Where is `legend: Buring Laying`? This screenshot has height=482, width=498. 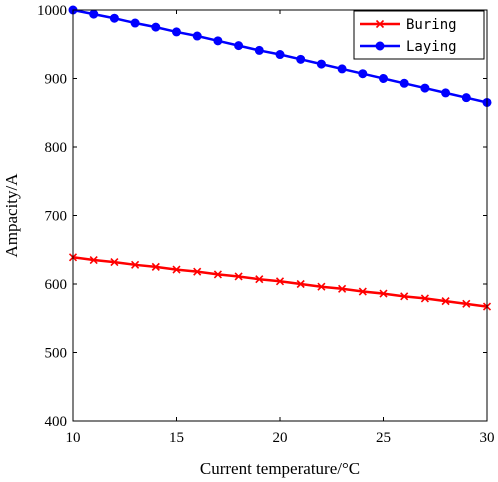
legend: Buring Laying is located at coordinates (419, 35).